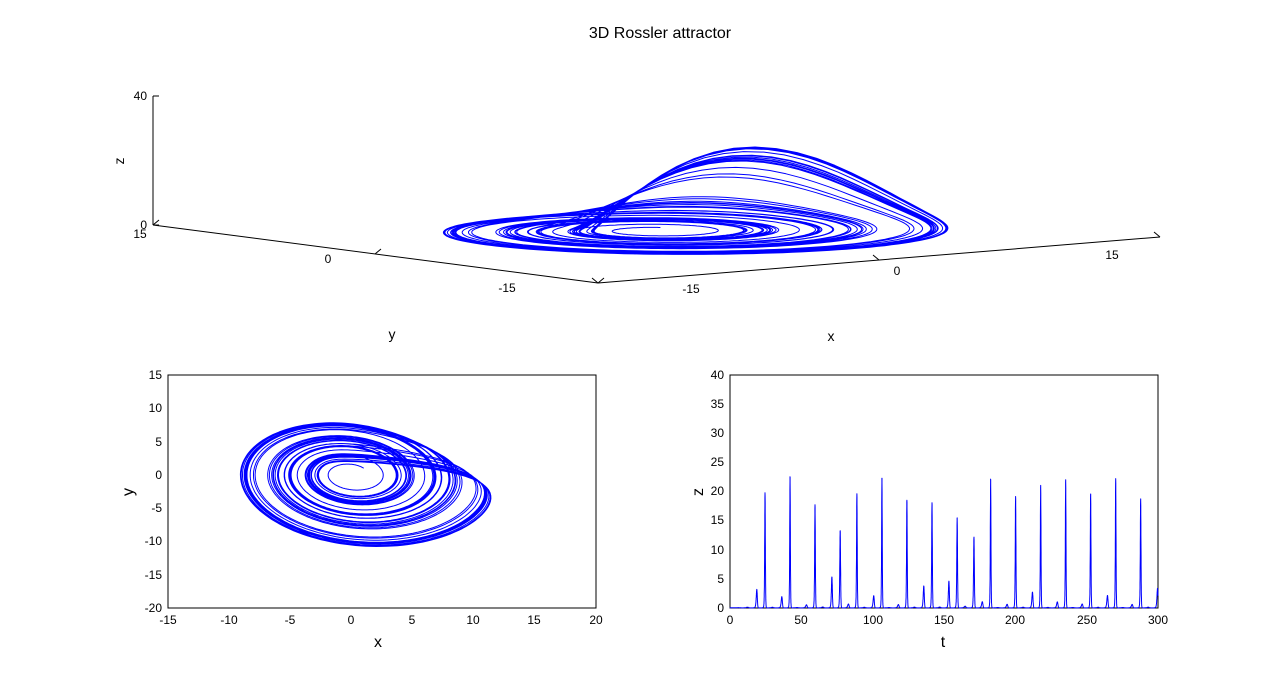  What do you see at coordinates (944, 542) in the screenshot?
I see `series-line-tz` at bounding box center [944, 542].